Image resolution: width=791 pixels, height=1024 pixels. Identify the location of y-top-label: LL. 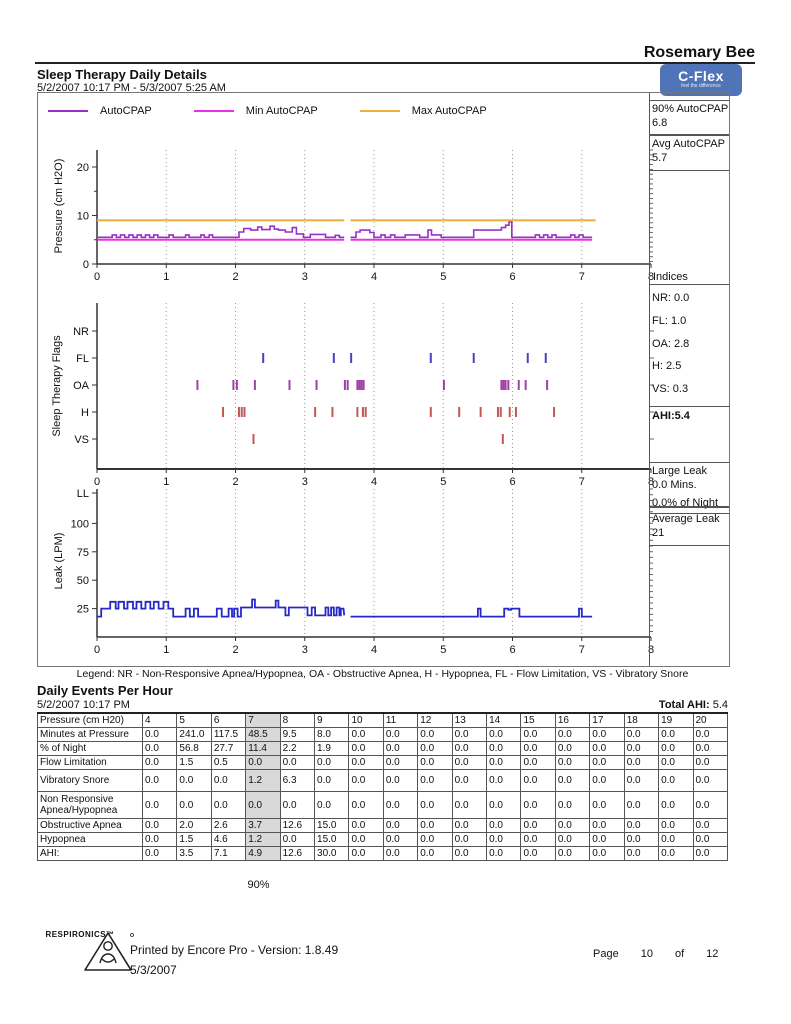
(83, 494).